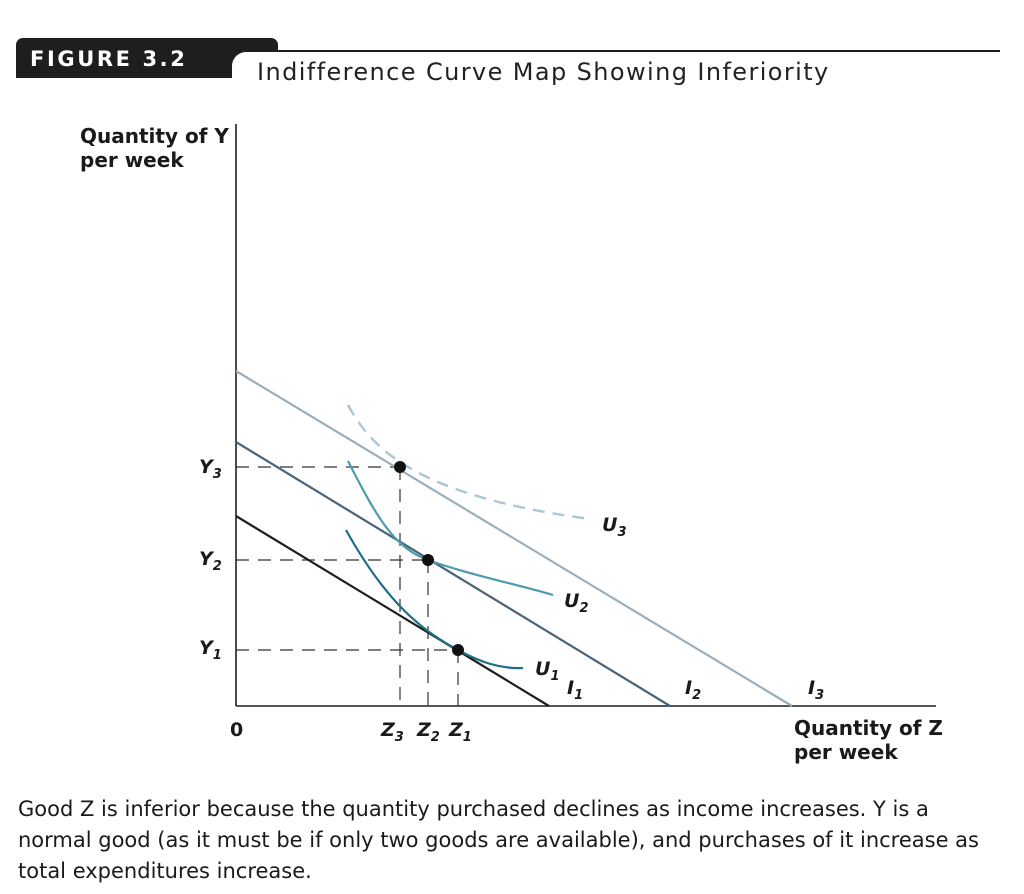  Describe the element at coordinates (236, 730) in the screenshot. I see `origin-label: 0` at that location.